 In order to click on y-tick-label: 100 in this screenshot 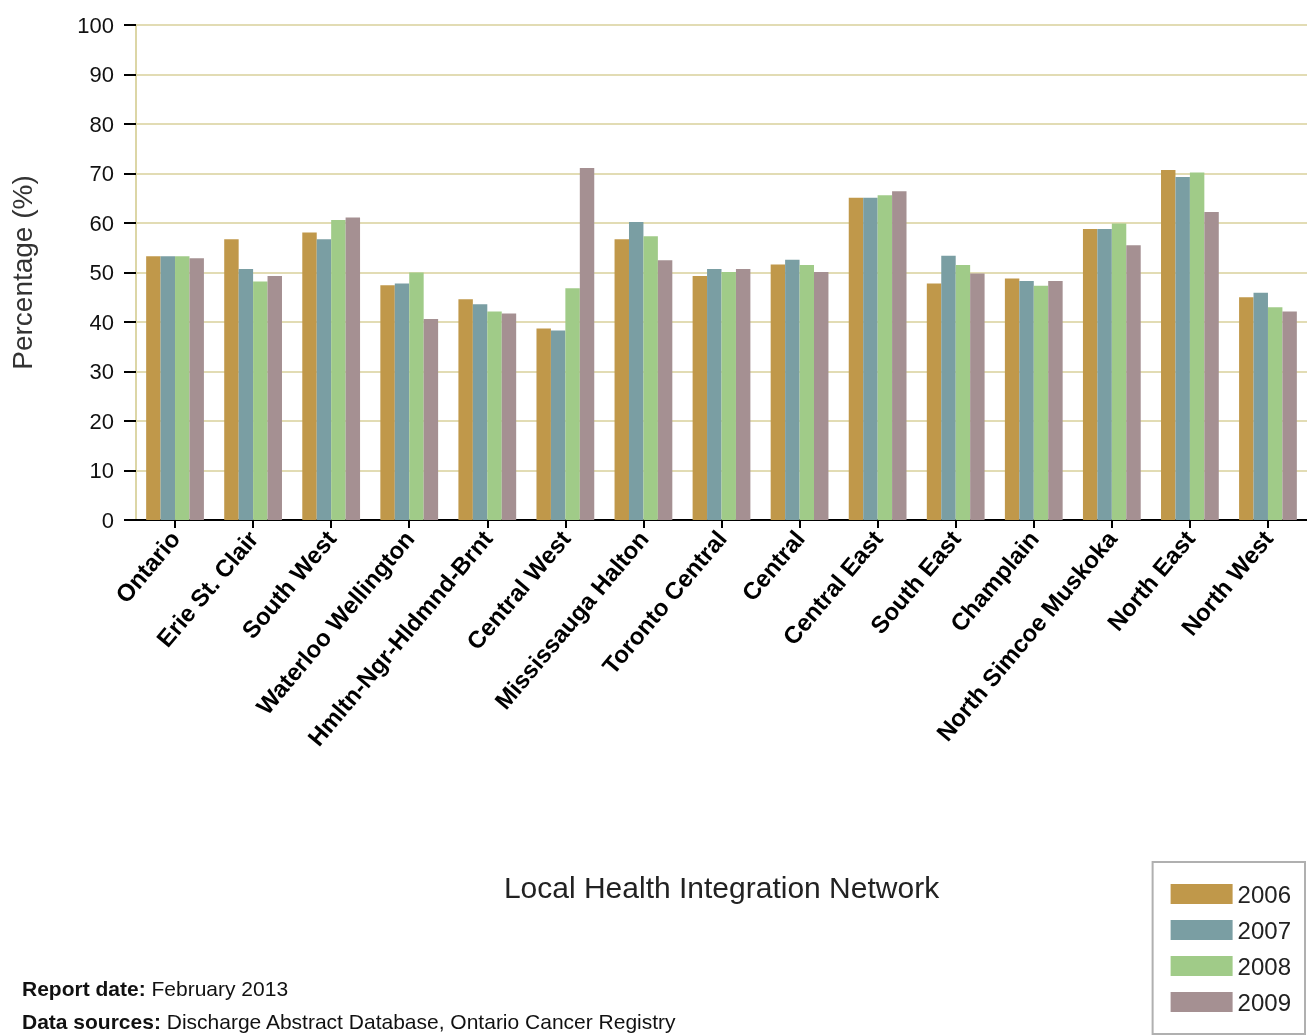, I will do `click(95, 25)`.